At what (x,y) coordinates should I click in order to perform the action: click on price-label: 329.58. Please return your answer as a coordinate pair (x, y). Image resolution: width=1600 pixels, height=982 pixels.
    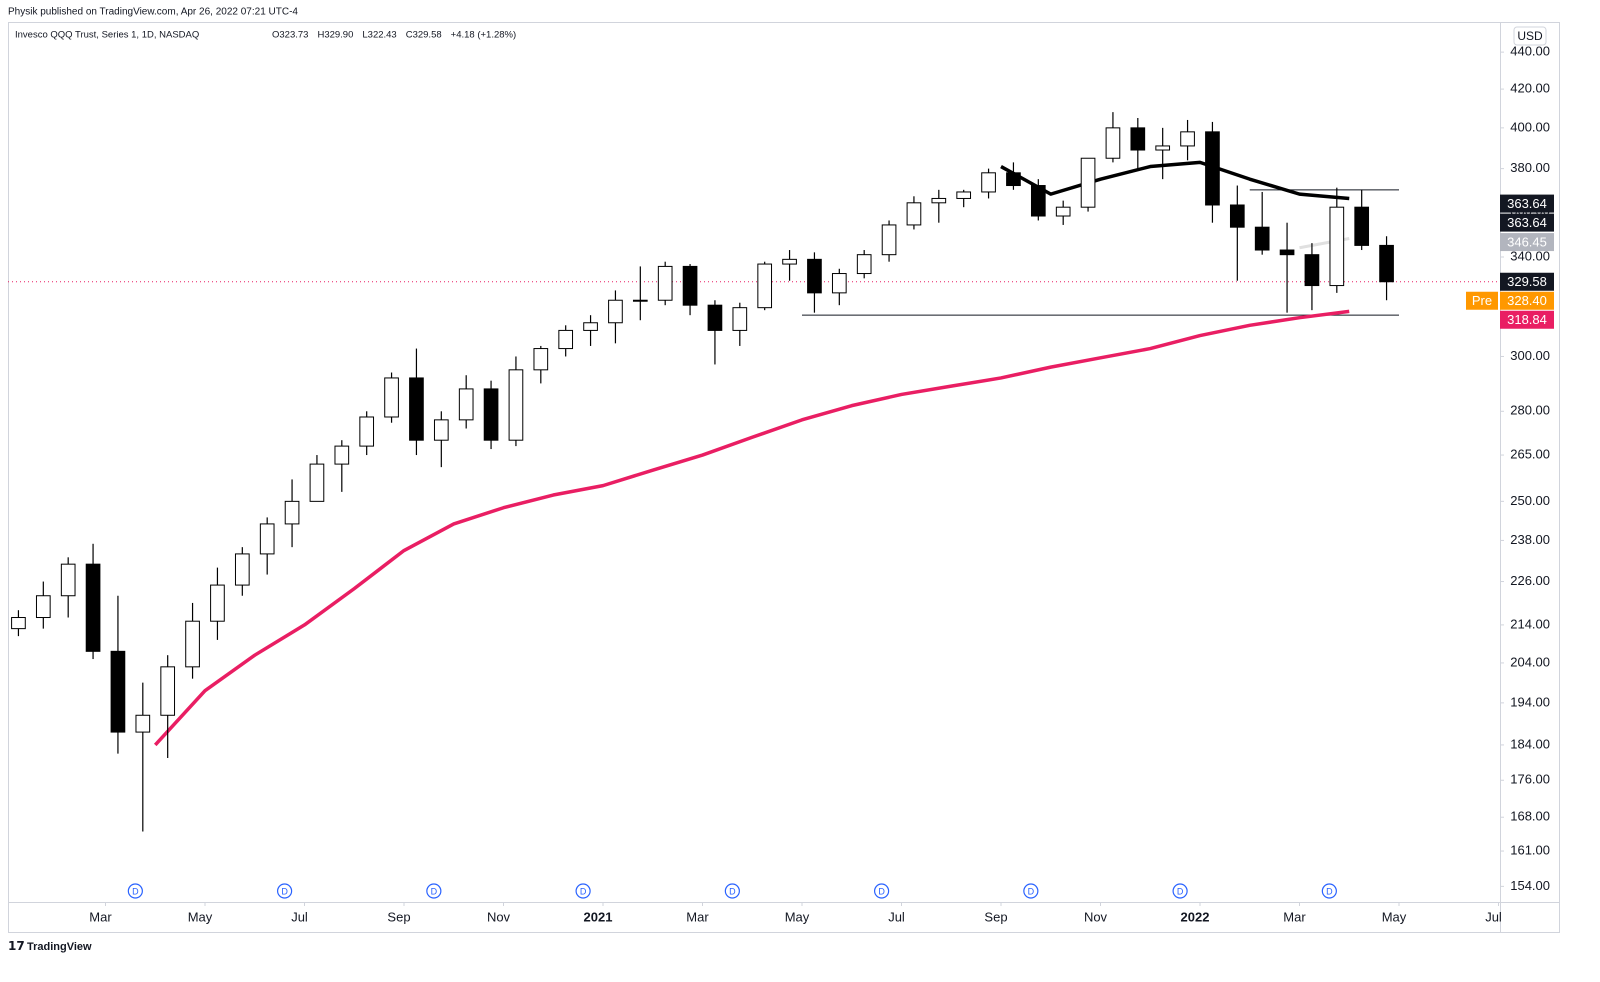
    Looking at the image, I should click on (1527, 281).